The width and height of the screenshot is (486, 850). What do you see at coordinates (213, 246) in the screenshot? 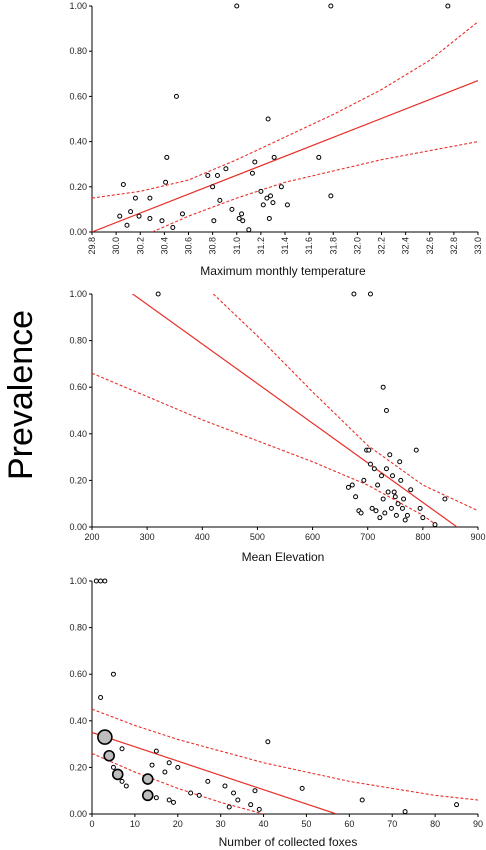
I see `x-tick-label: 30.8` at bounding box center [213, 246].